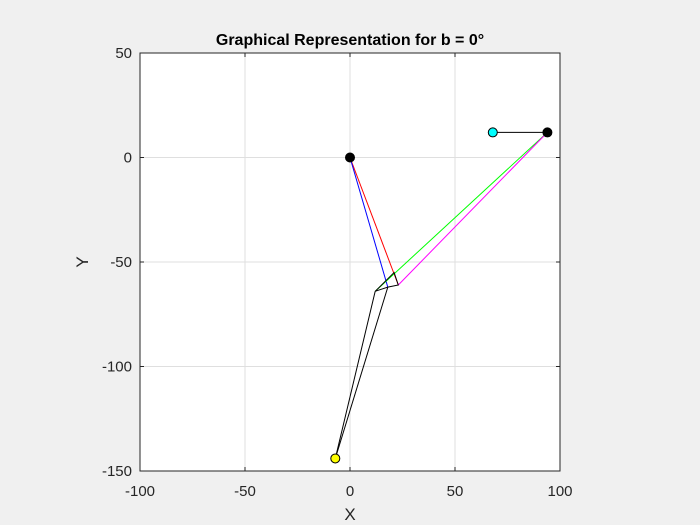 Image resolution: width=700 pixels, height=525 pixels. What do you see at coordinates (245, 491) in the screenshot?
I see `x-tick-label: -50` at bounding box center [245, 491].